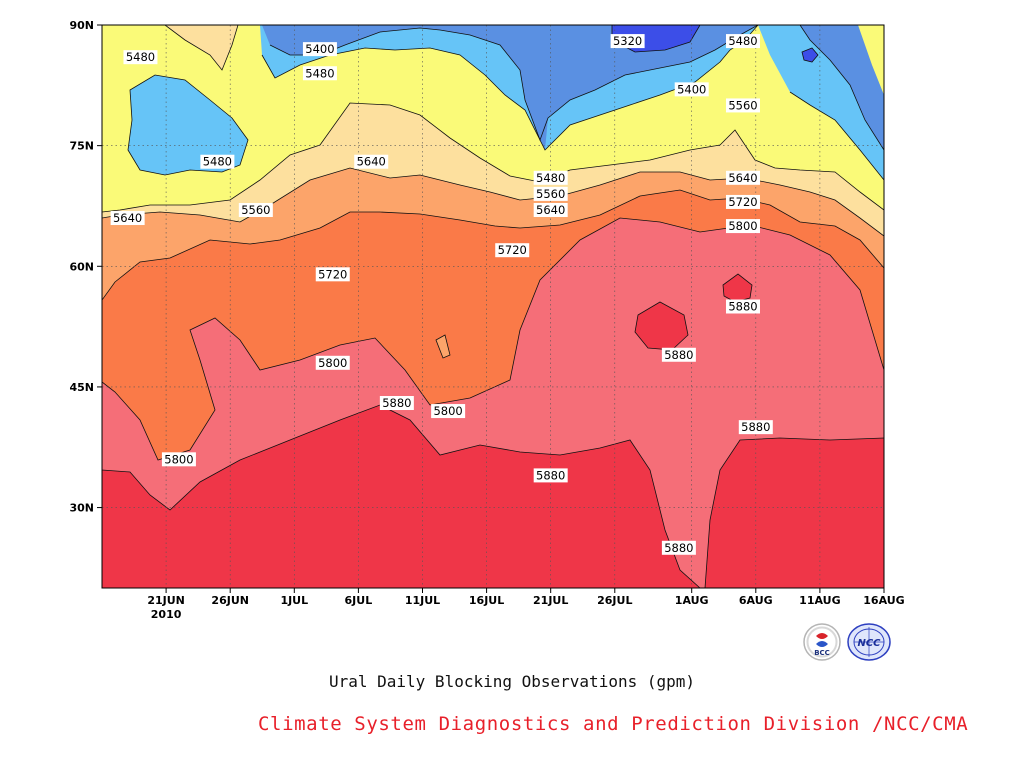  Describe the element at coordinates (81, 146) in the screenshot. I see `y-tick-label: 75N` at that location.